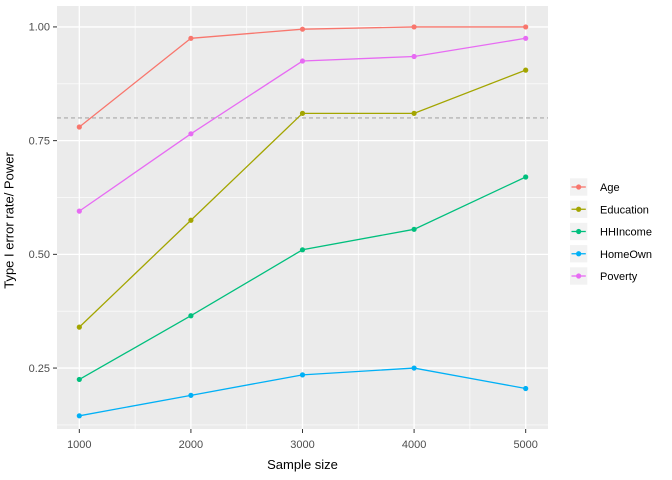 This screenshot has height=480, width=672. I want to click on legend-label-Poverty: Poverty, so click(619, 277).